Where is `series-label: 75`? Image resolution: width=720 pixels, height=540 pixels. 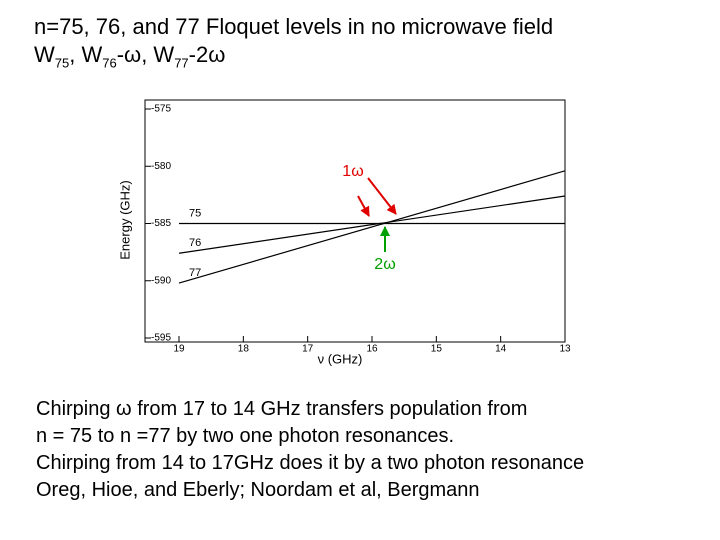 series-label: 75 is located at coordinates (195, 213).